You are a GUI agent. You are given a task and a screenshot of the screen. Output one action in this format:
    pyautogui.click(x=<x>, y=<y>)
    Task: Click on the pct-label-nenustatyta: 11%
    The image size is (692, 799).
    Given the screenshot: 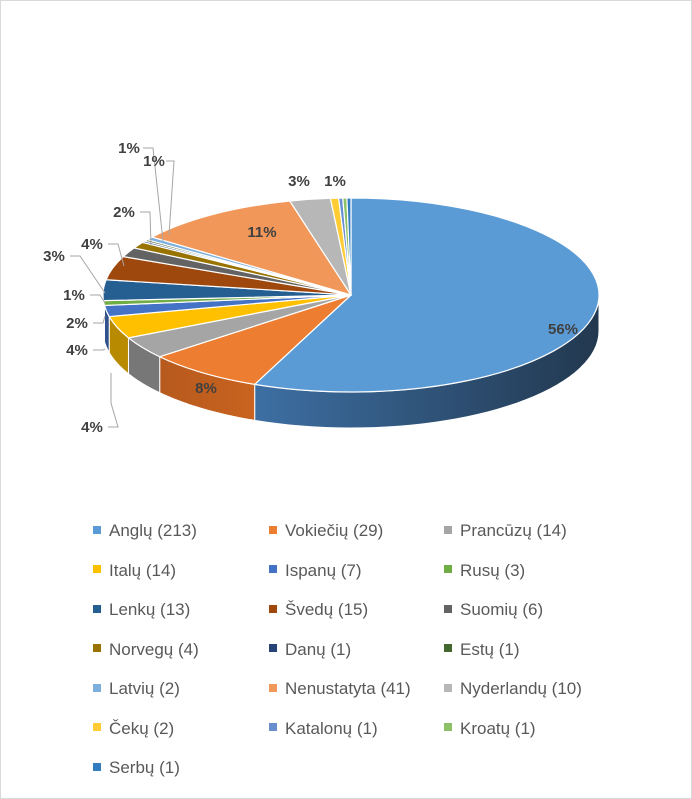 What is the action you would take?
    pyautogui.click(x=261, y=232)
    